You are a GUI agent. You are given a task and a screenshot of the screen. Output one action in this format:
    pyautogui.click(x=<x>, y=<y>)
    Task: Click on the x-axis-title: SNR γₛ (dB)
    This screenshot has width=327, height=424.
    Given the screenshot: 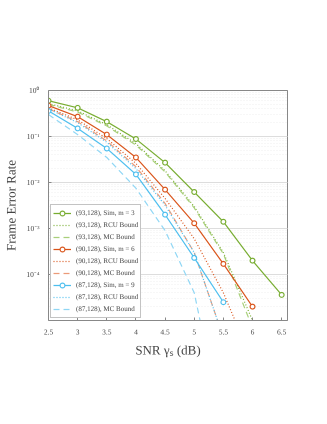 What is the action you would take?
    pyautogui.click(x=168, y=350)
    